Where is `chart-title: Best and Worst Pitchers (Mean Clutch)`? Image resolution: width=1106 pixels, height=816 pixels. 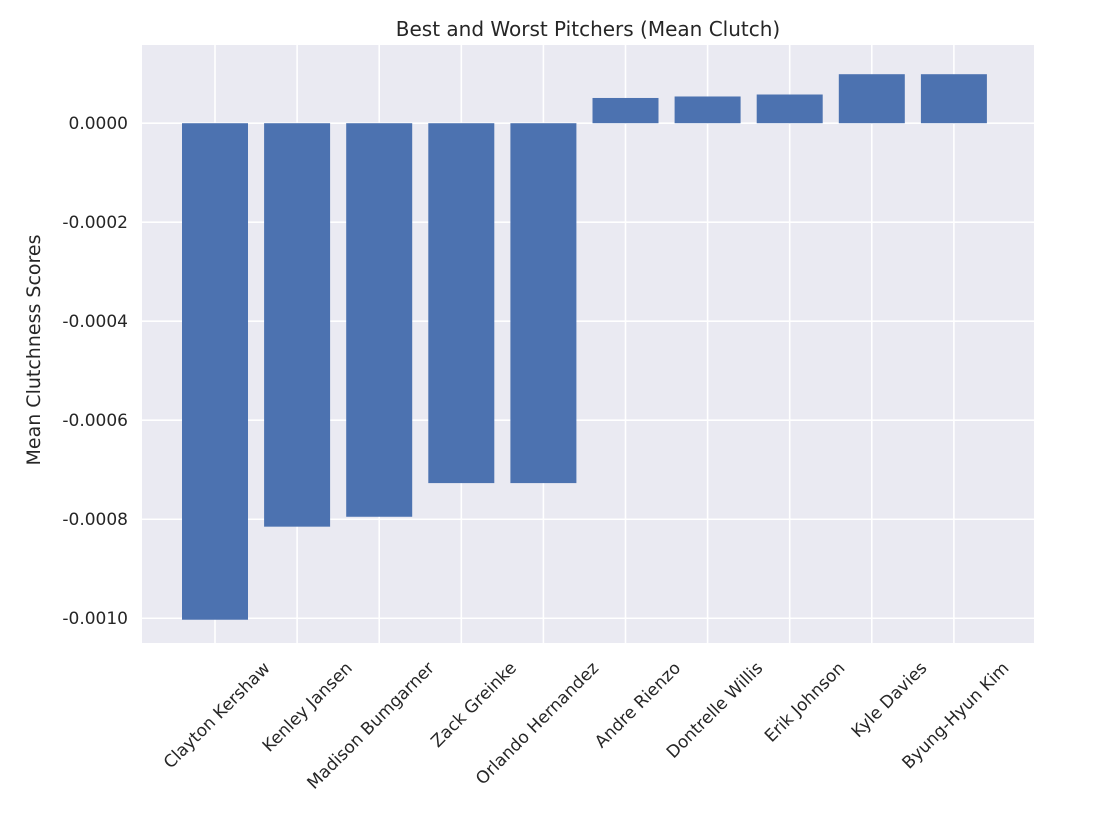 chart-title: Best and Worst Pitchers (Mean Clutch) is located at coordinates (588, 29).